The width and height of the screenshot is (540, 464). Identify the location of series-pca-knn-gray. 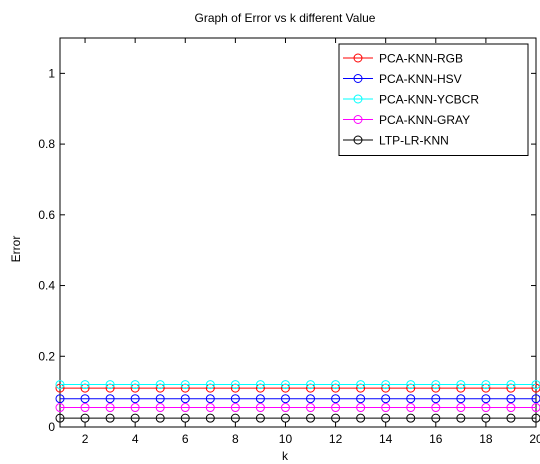
(297, 408).